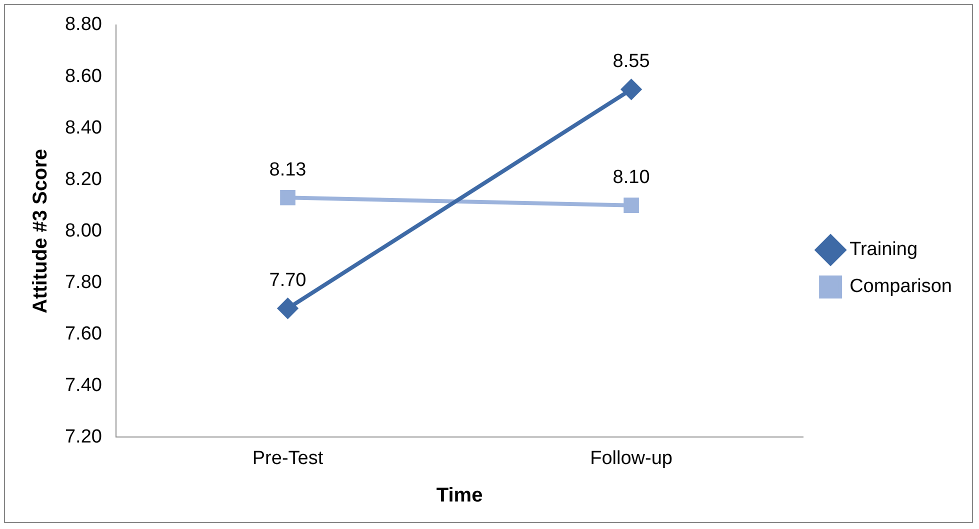 The width and height of the screenshot is (979, 529). What do you see at coordinates (288, 458) in the screenshot?
I see `x-tick-label: Pre-Test` at bounding box center [288, 458].